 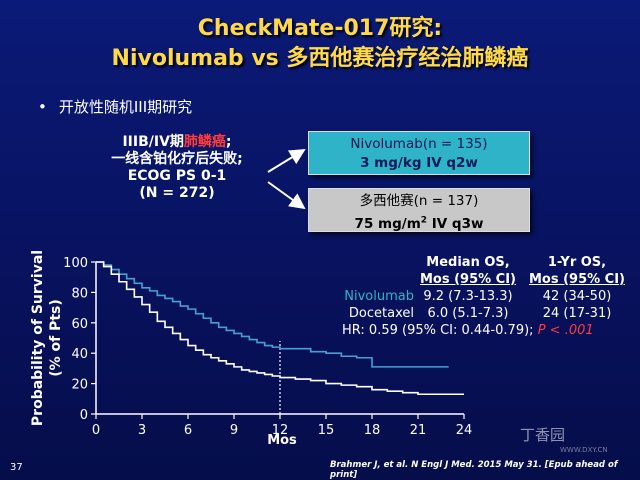 I want to click on nivolumab-one-year-os: 42 (34-50), so click(x=577, y=296).